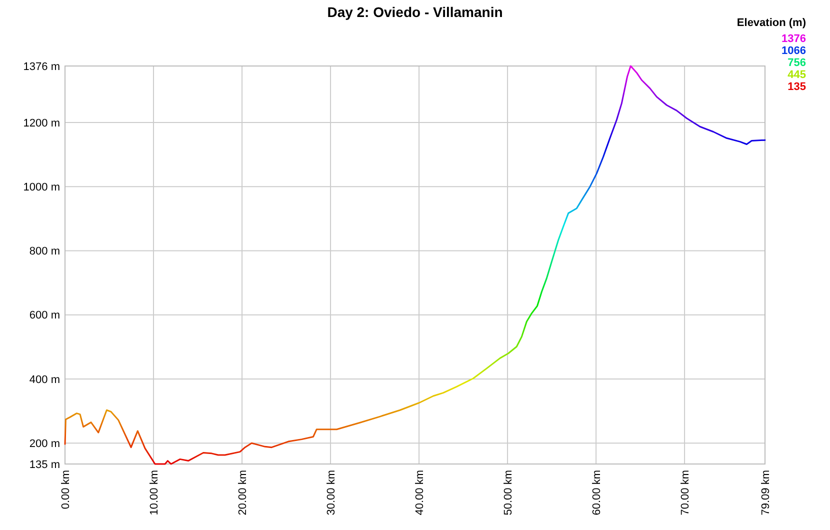 This screenshot has height=530, width=830. I want to click on y-tick-label: 800 m, so click(44, 252).